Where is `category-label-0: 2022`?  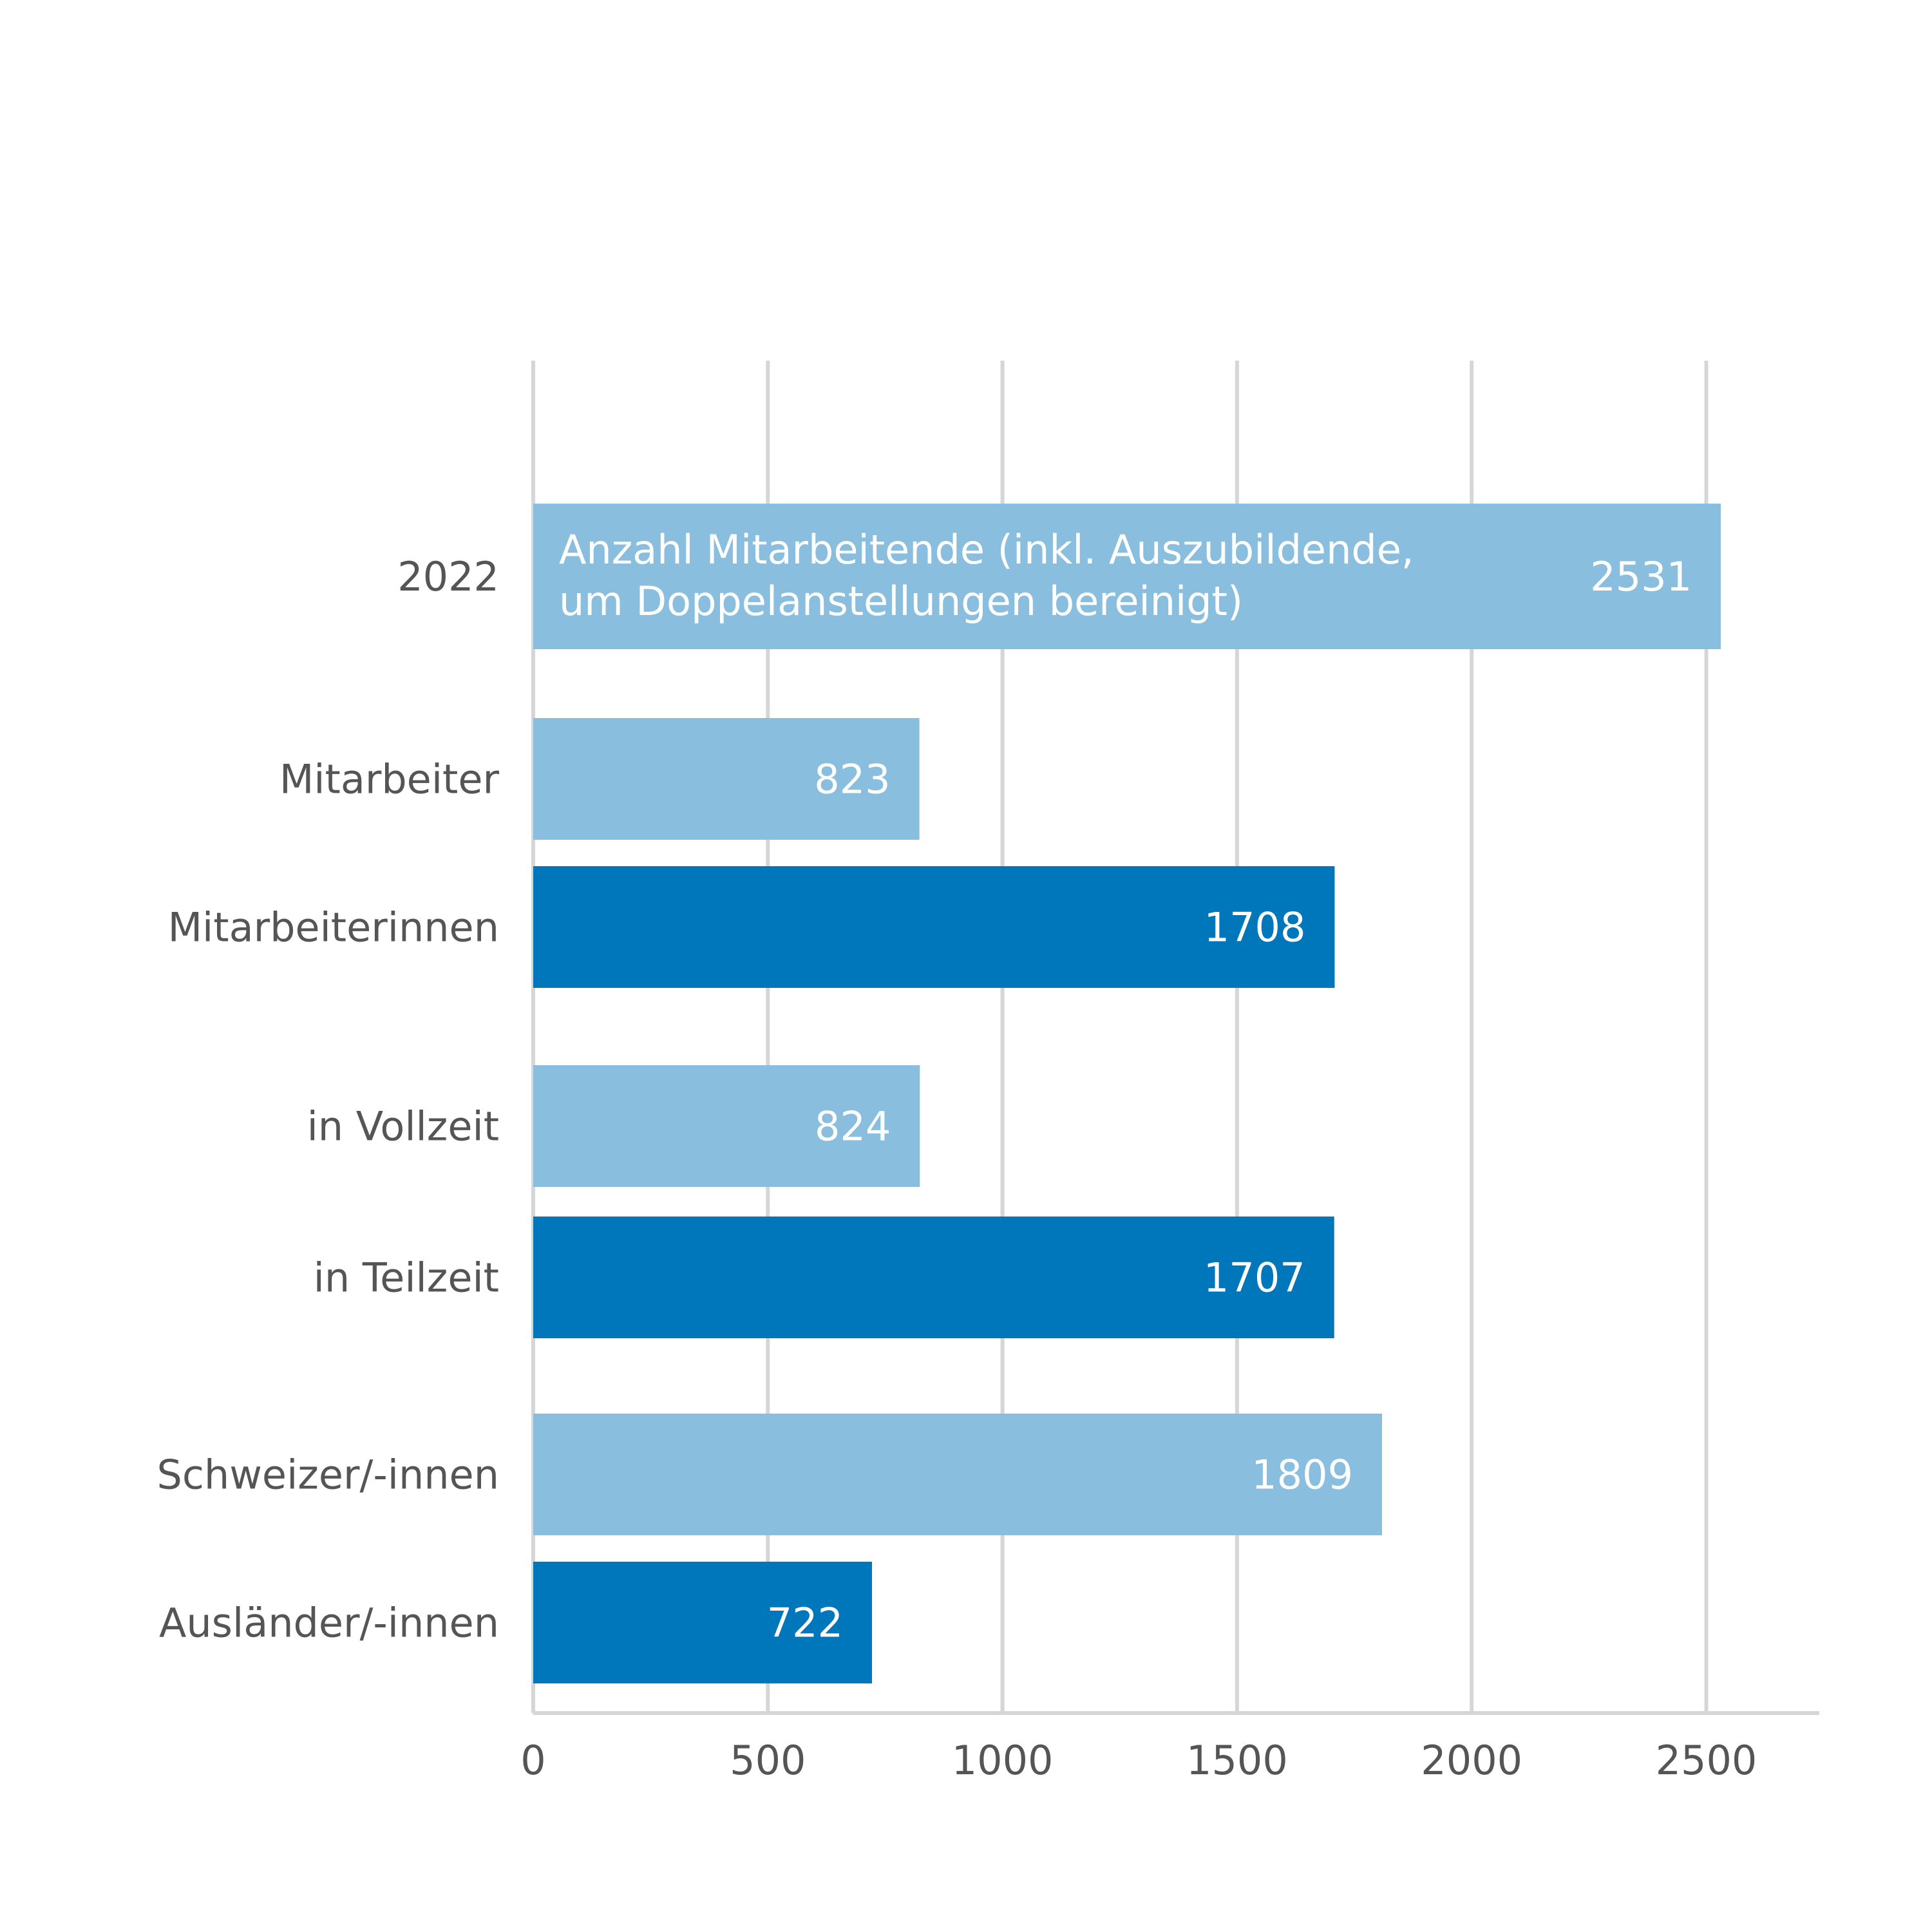 category-label-0: 2022 is located at coordinates (448, 576).